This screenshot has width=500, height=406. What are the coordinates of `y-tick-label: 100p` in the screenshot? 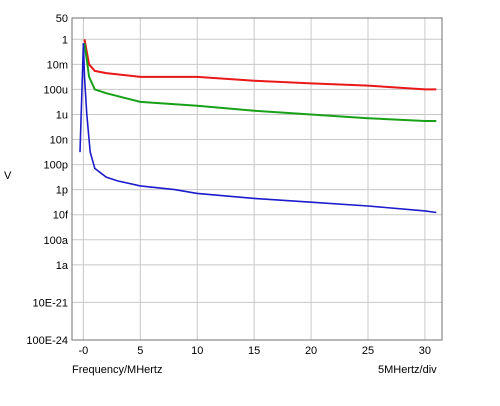 It's located at (56, 166).